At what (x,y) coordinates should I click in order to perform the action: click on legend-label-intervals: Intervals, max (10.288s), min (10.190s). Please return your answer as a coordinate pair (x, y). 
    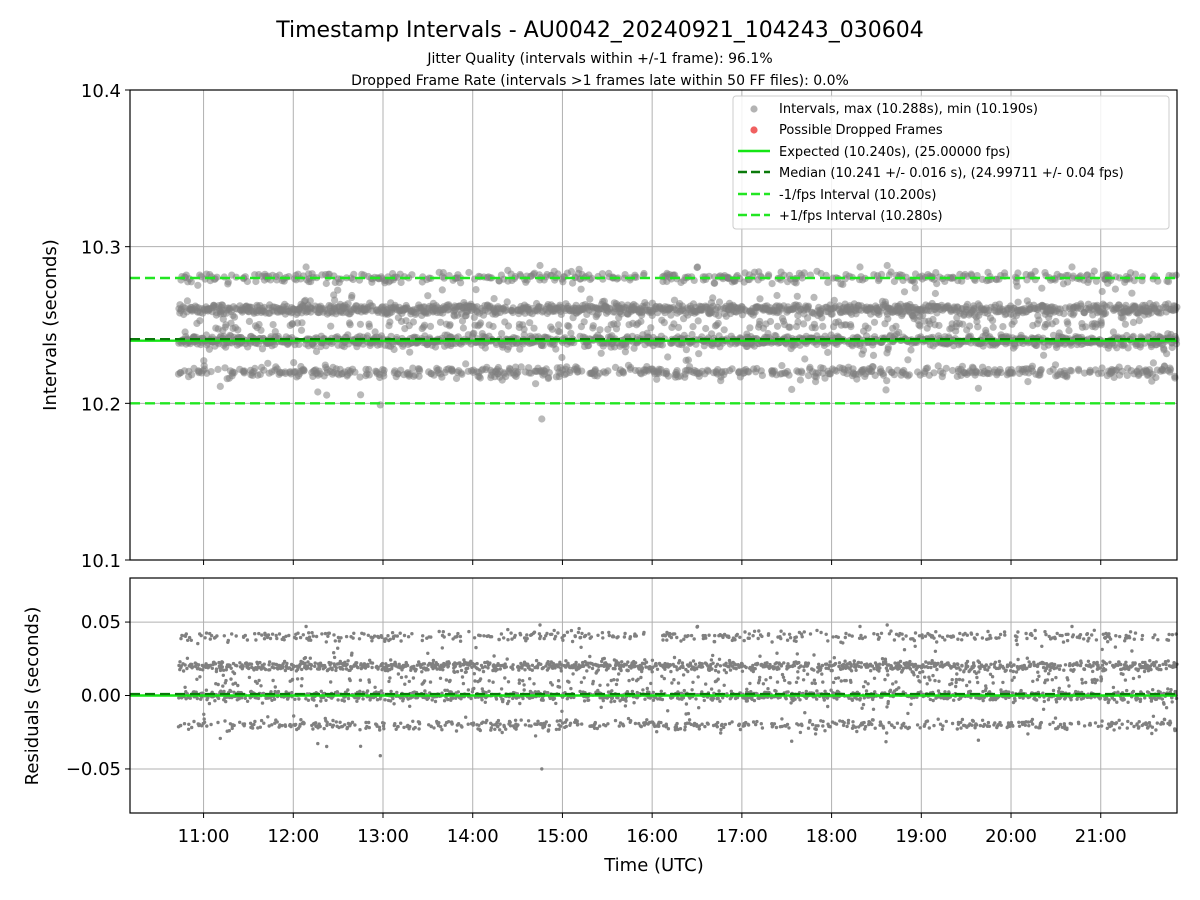
    Looking at the image, I should click on (908, 109).